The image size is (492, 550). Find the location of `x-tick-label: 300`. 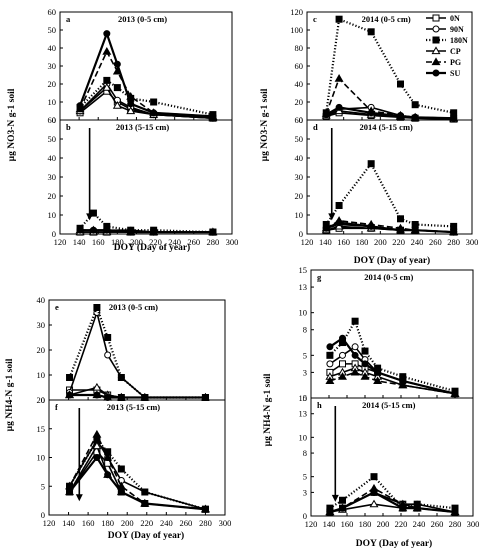

x-tick-label: 300 is located at coordinates (473, 524).